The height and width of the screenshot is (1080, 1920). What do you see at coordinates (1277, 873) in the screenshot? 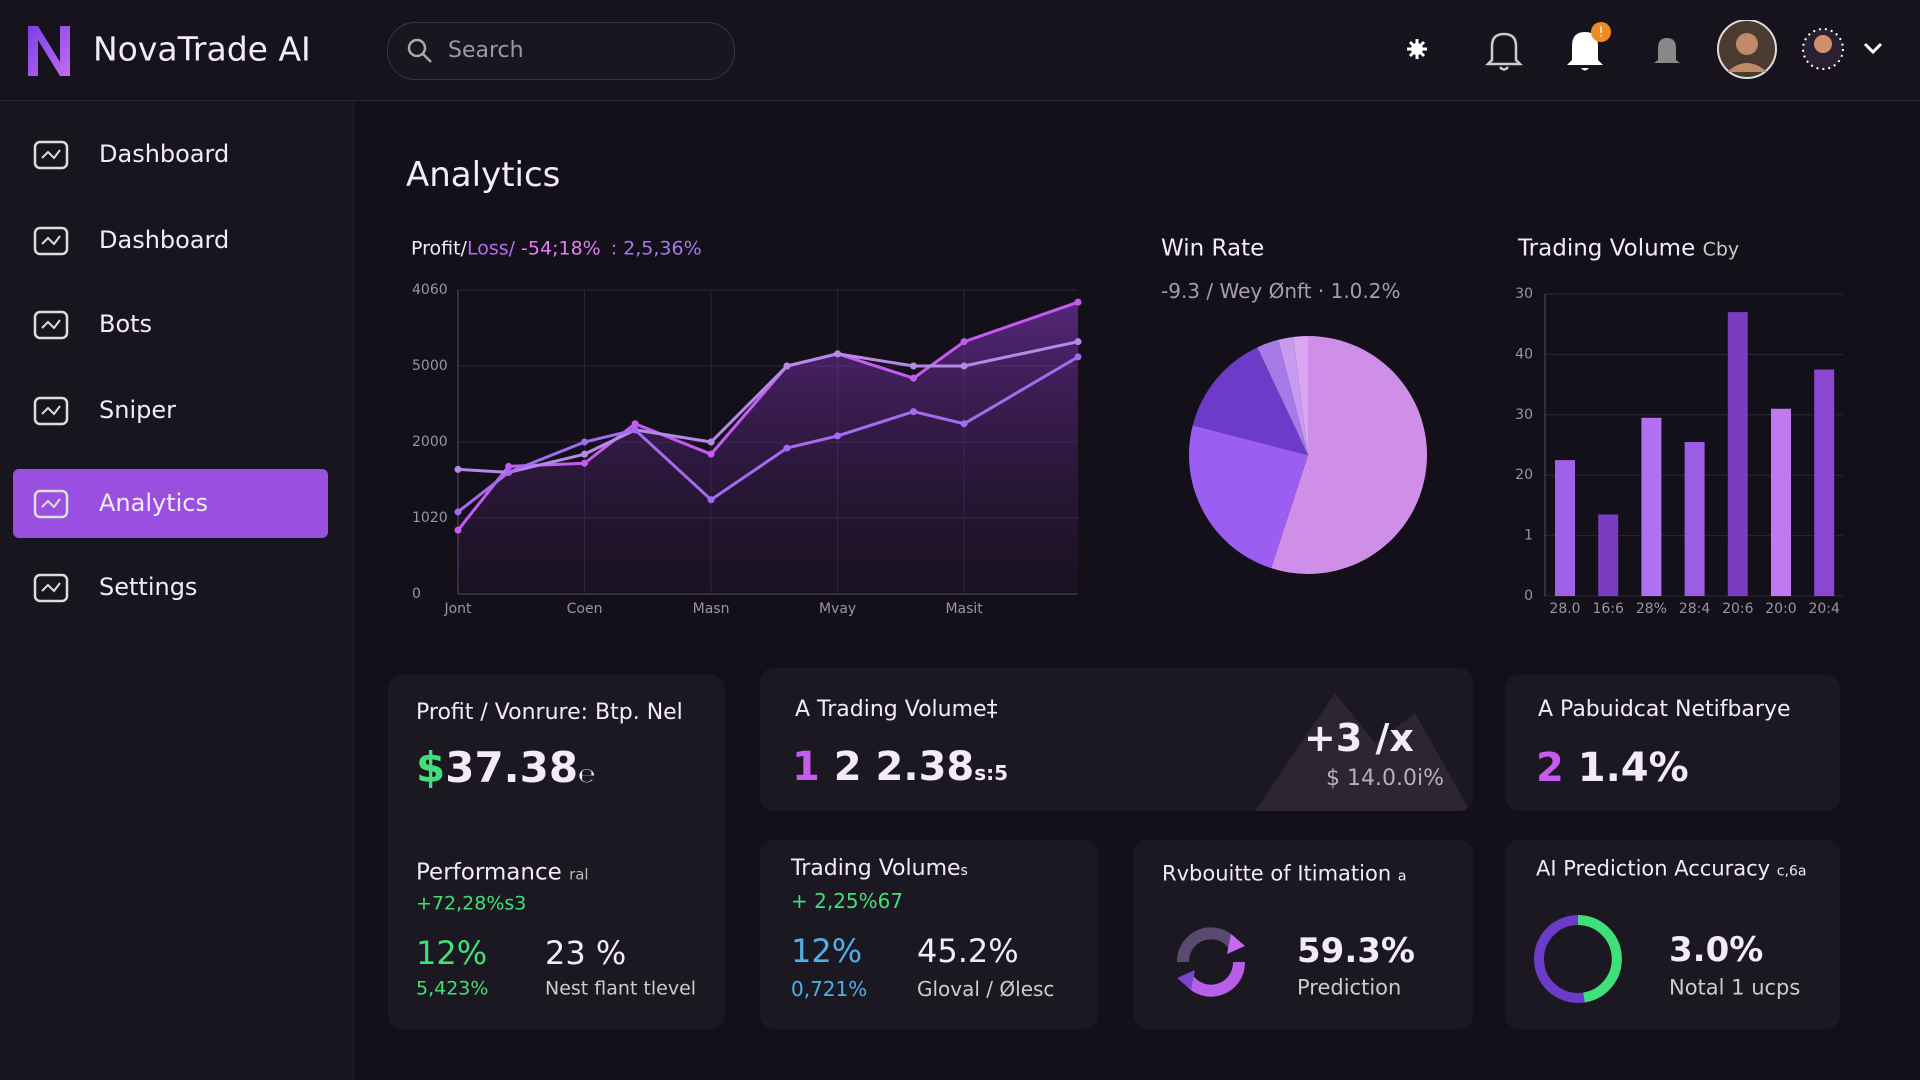
I see `title-text: Rvbouitte of Itimation` at bounding box center [1277, 873].